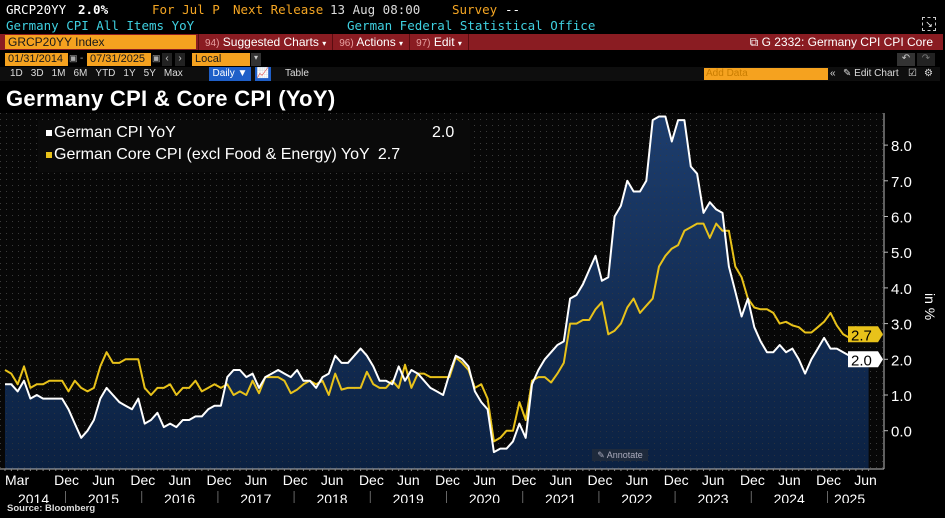  I want to click on legend-last-value: 2.7, so click(389, 154).